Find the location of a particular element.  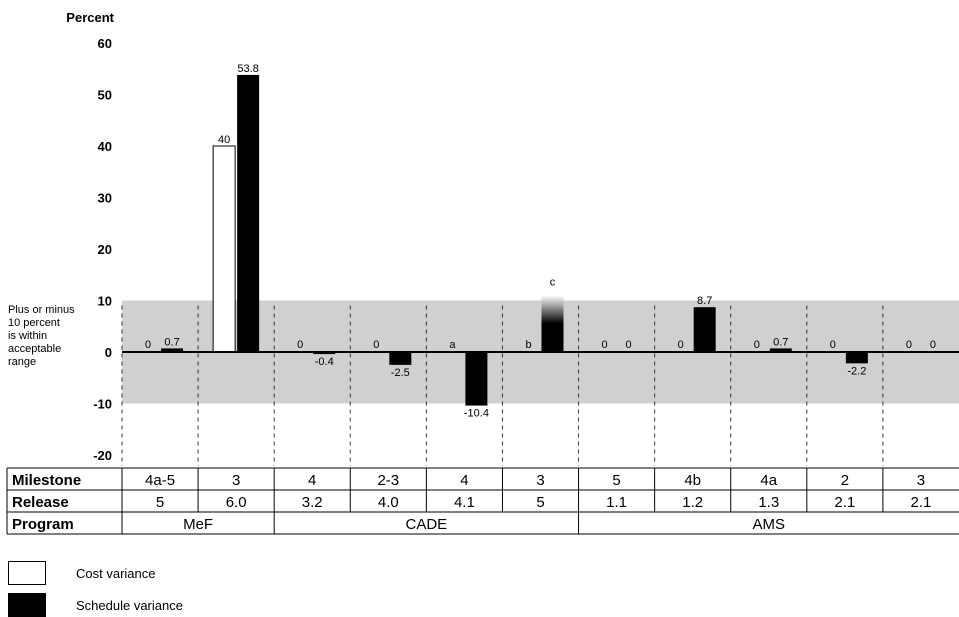

legend-cost: Cost variance is located at coordinates (81, 573).